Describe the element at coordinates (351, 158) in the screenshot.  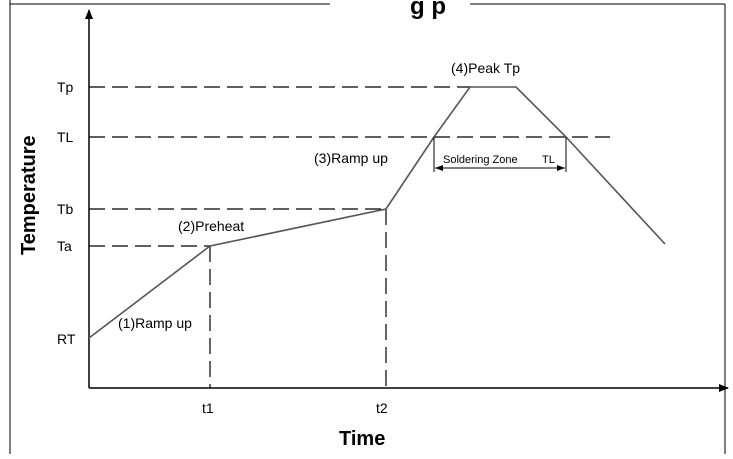
I see `stage-ramp-up-3: (3)Ramp up` at that location.